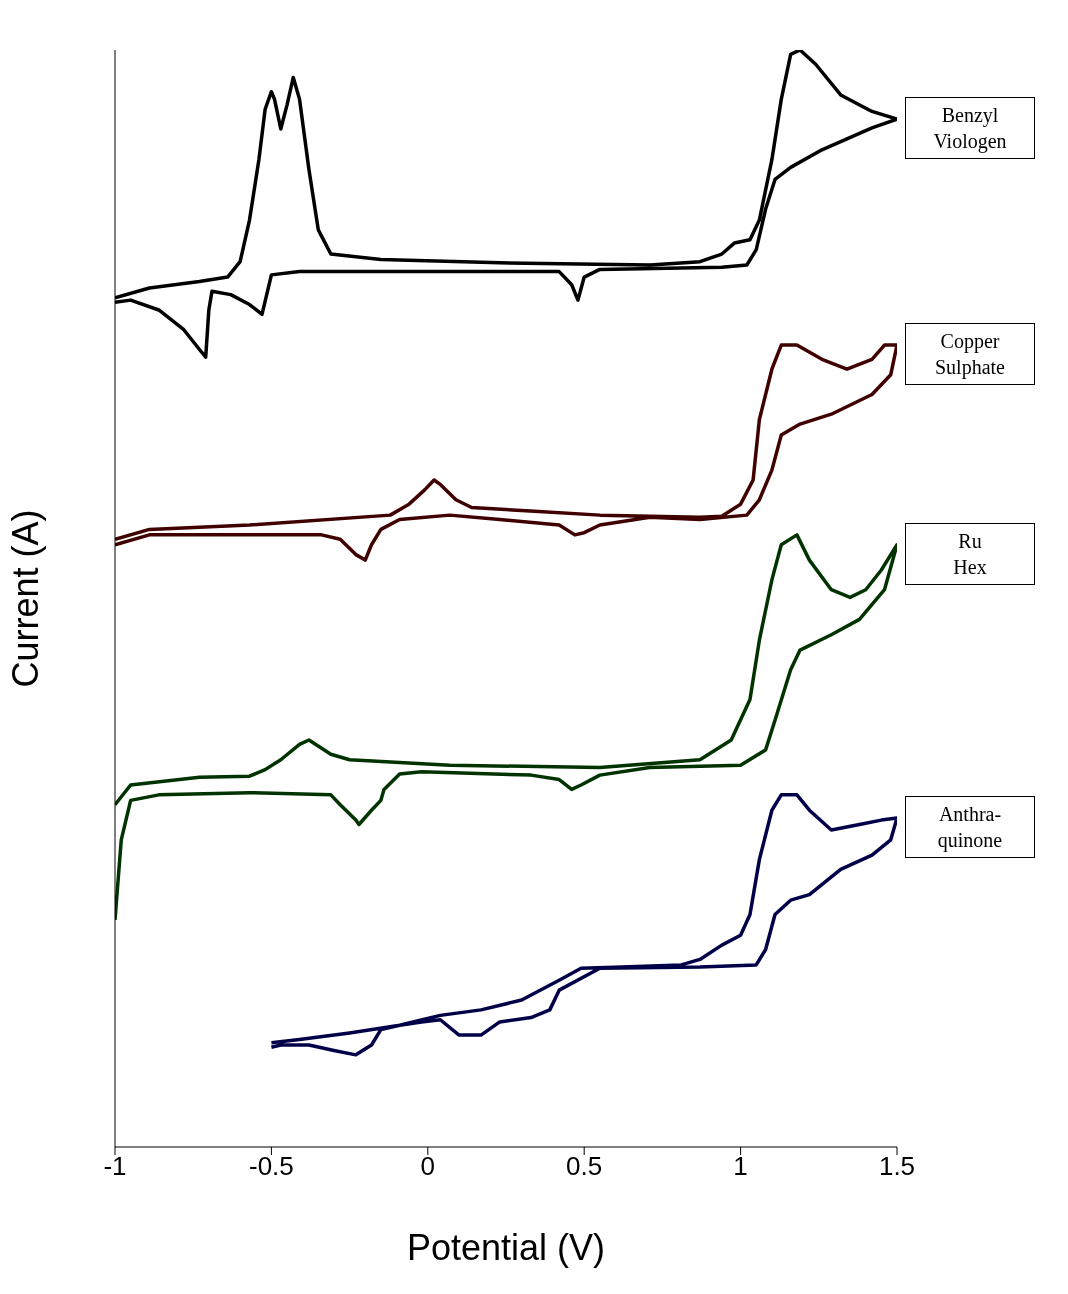  I want to click on text: Ru Hex, so click(970, 554).